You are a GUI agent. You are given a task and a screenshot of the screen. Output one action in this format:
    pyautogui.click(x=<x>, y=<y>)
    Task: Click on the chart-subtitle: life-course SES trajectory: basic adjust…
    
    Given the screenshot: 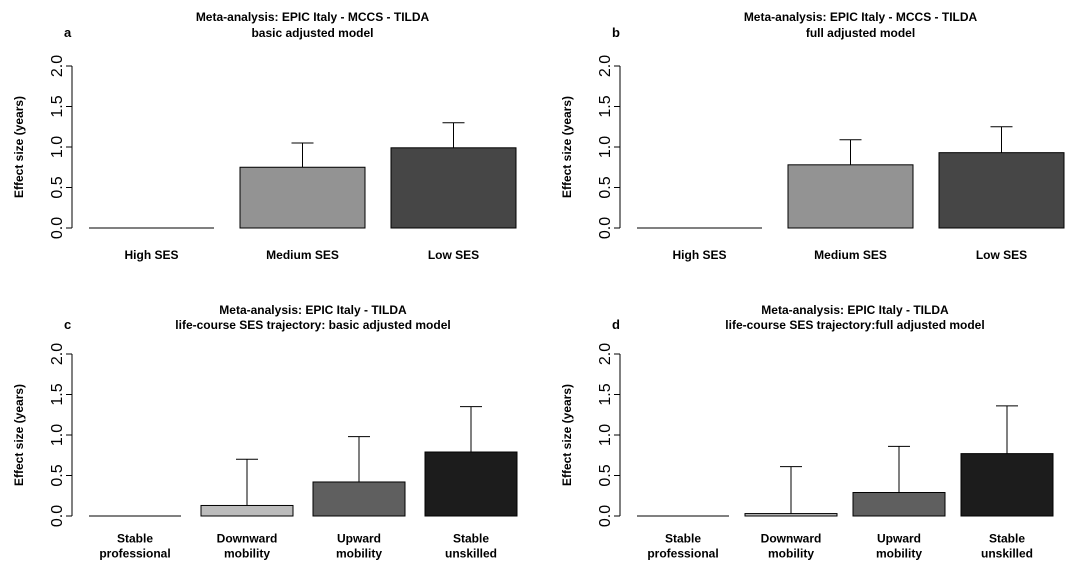 What is the action you would take?
    pyautogui.click(x=312, y=325)
    